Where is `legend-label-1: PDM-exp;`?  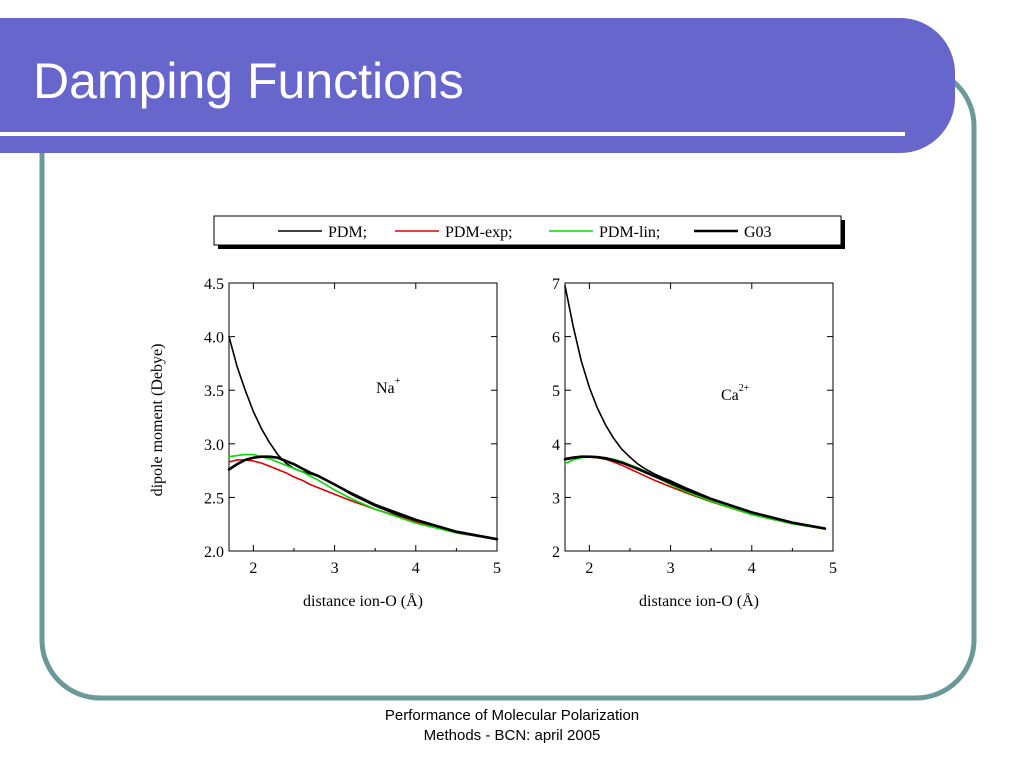
legend-label-1: PDM-exp; is located at coordinates (479, 232).